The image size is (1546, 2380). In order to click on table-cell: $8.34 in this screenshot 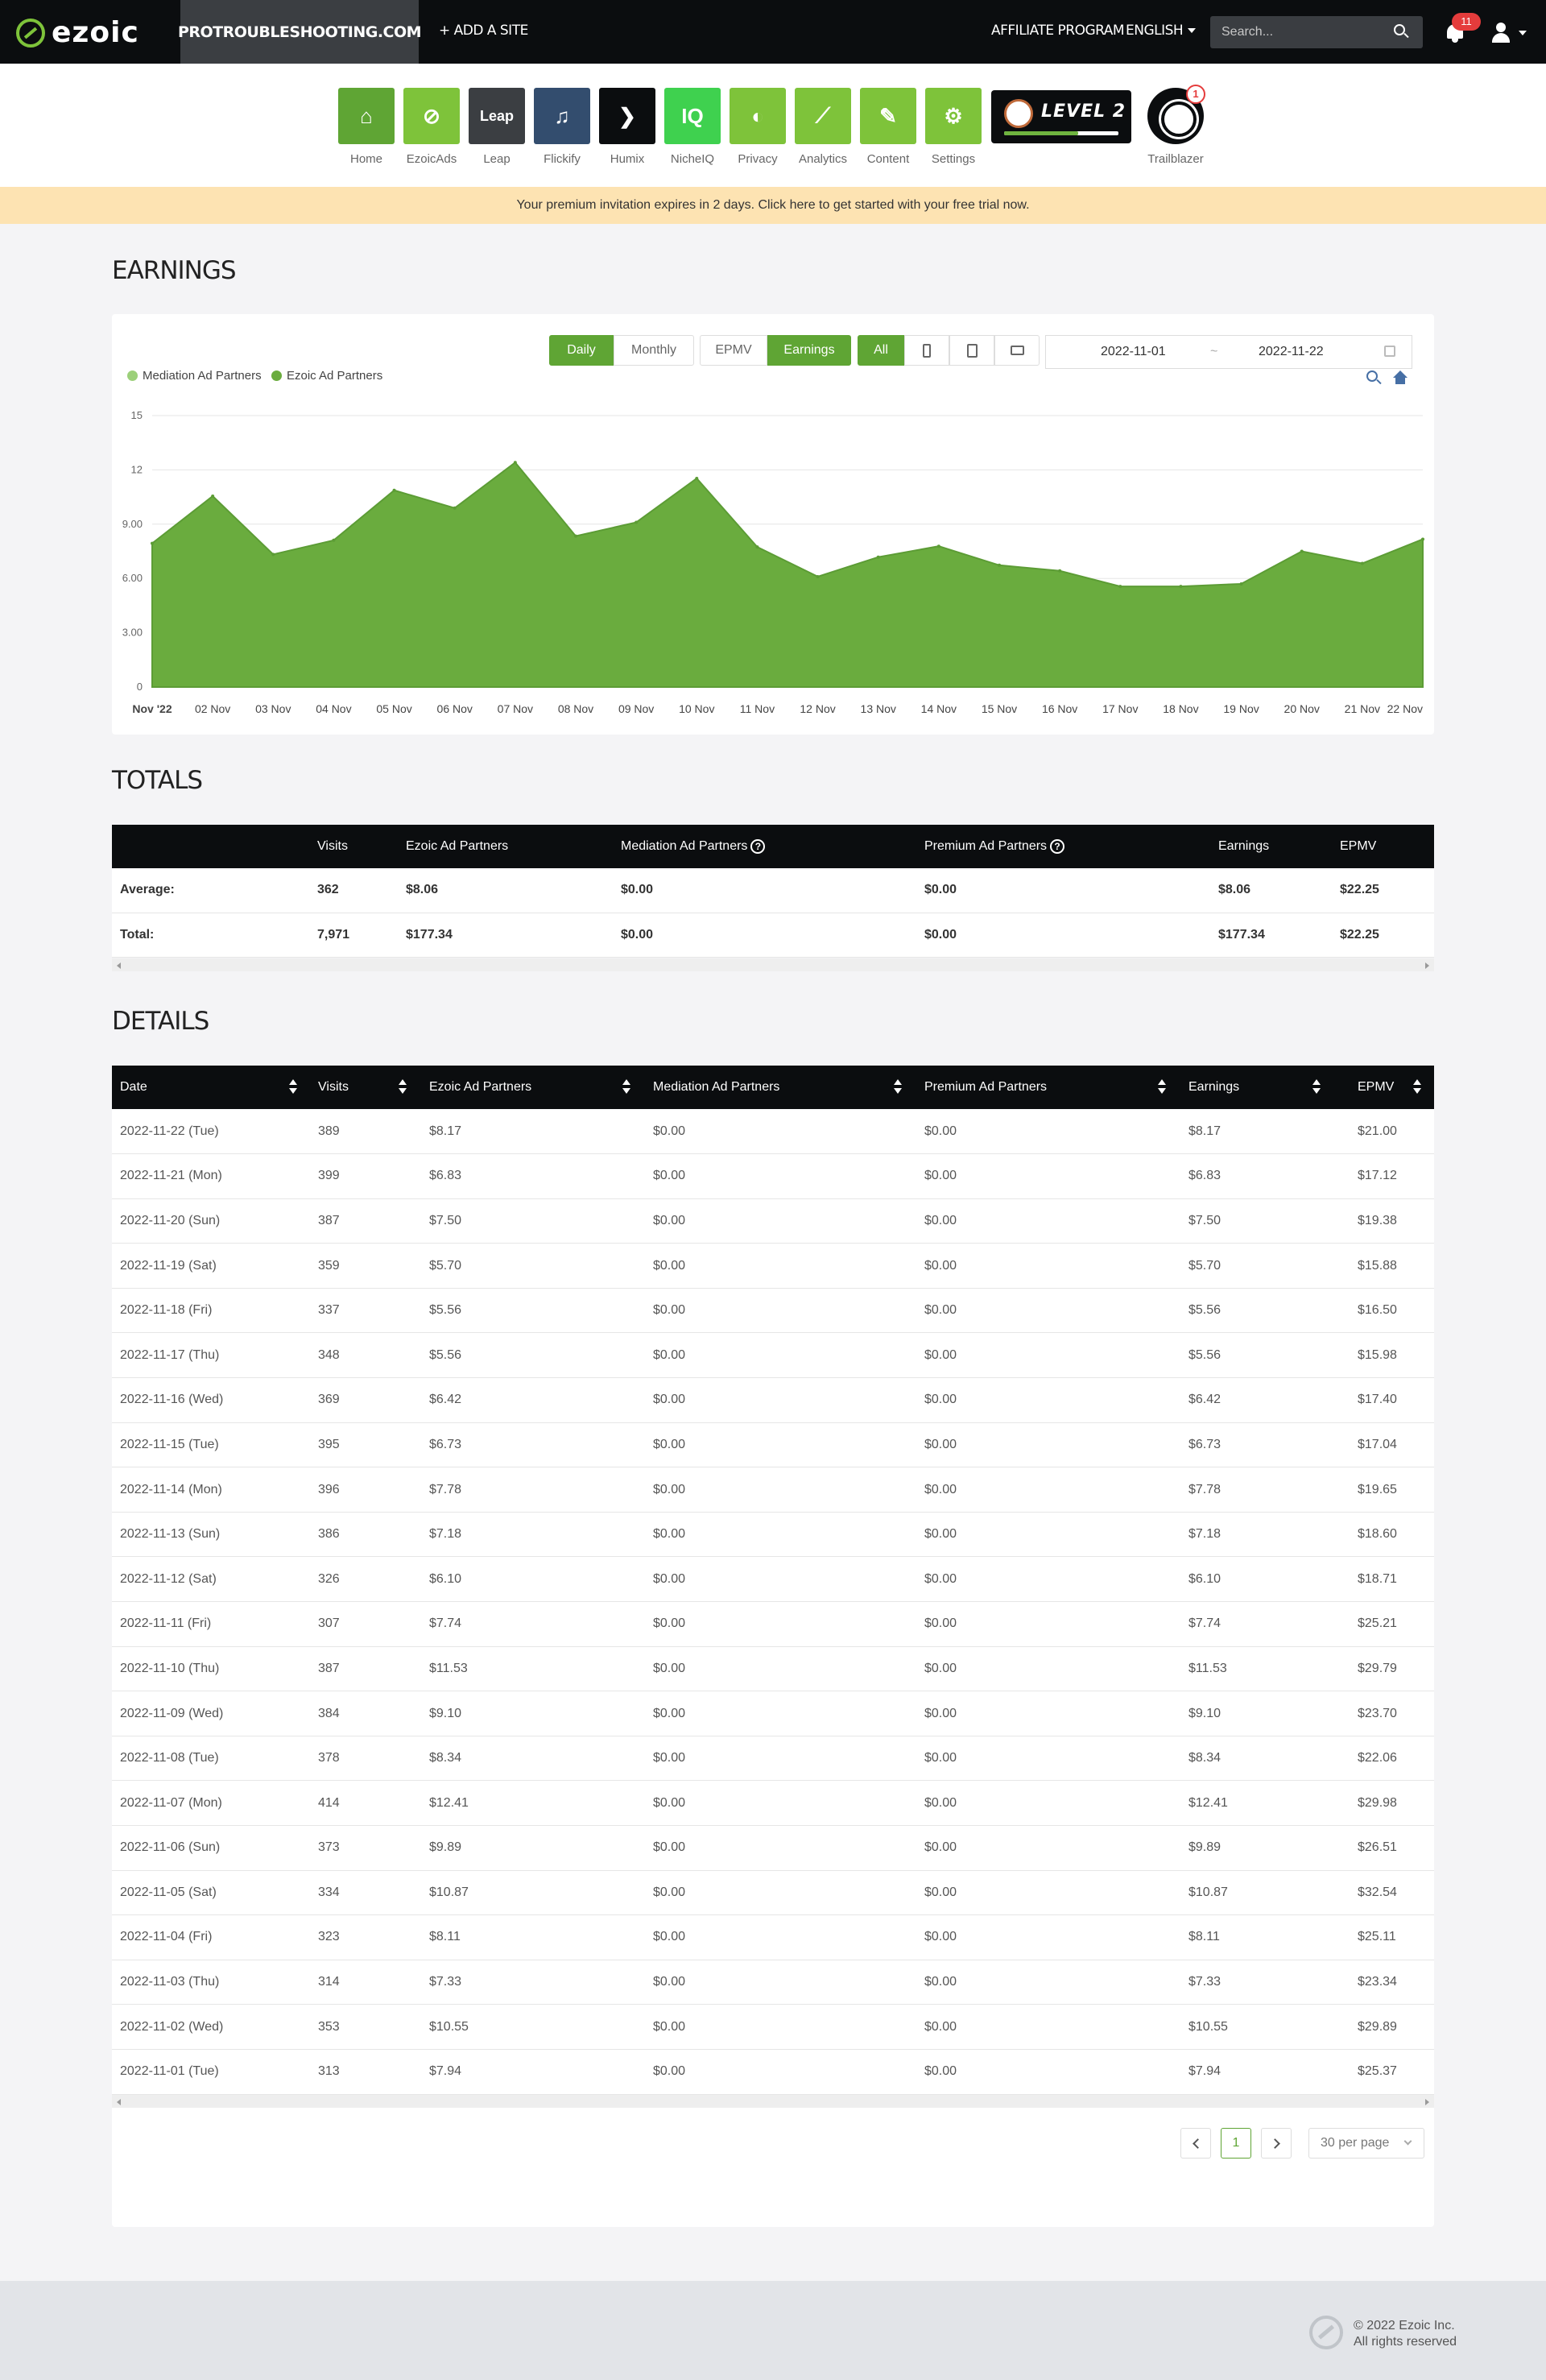, I will do `click(531, 1759)`.